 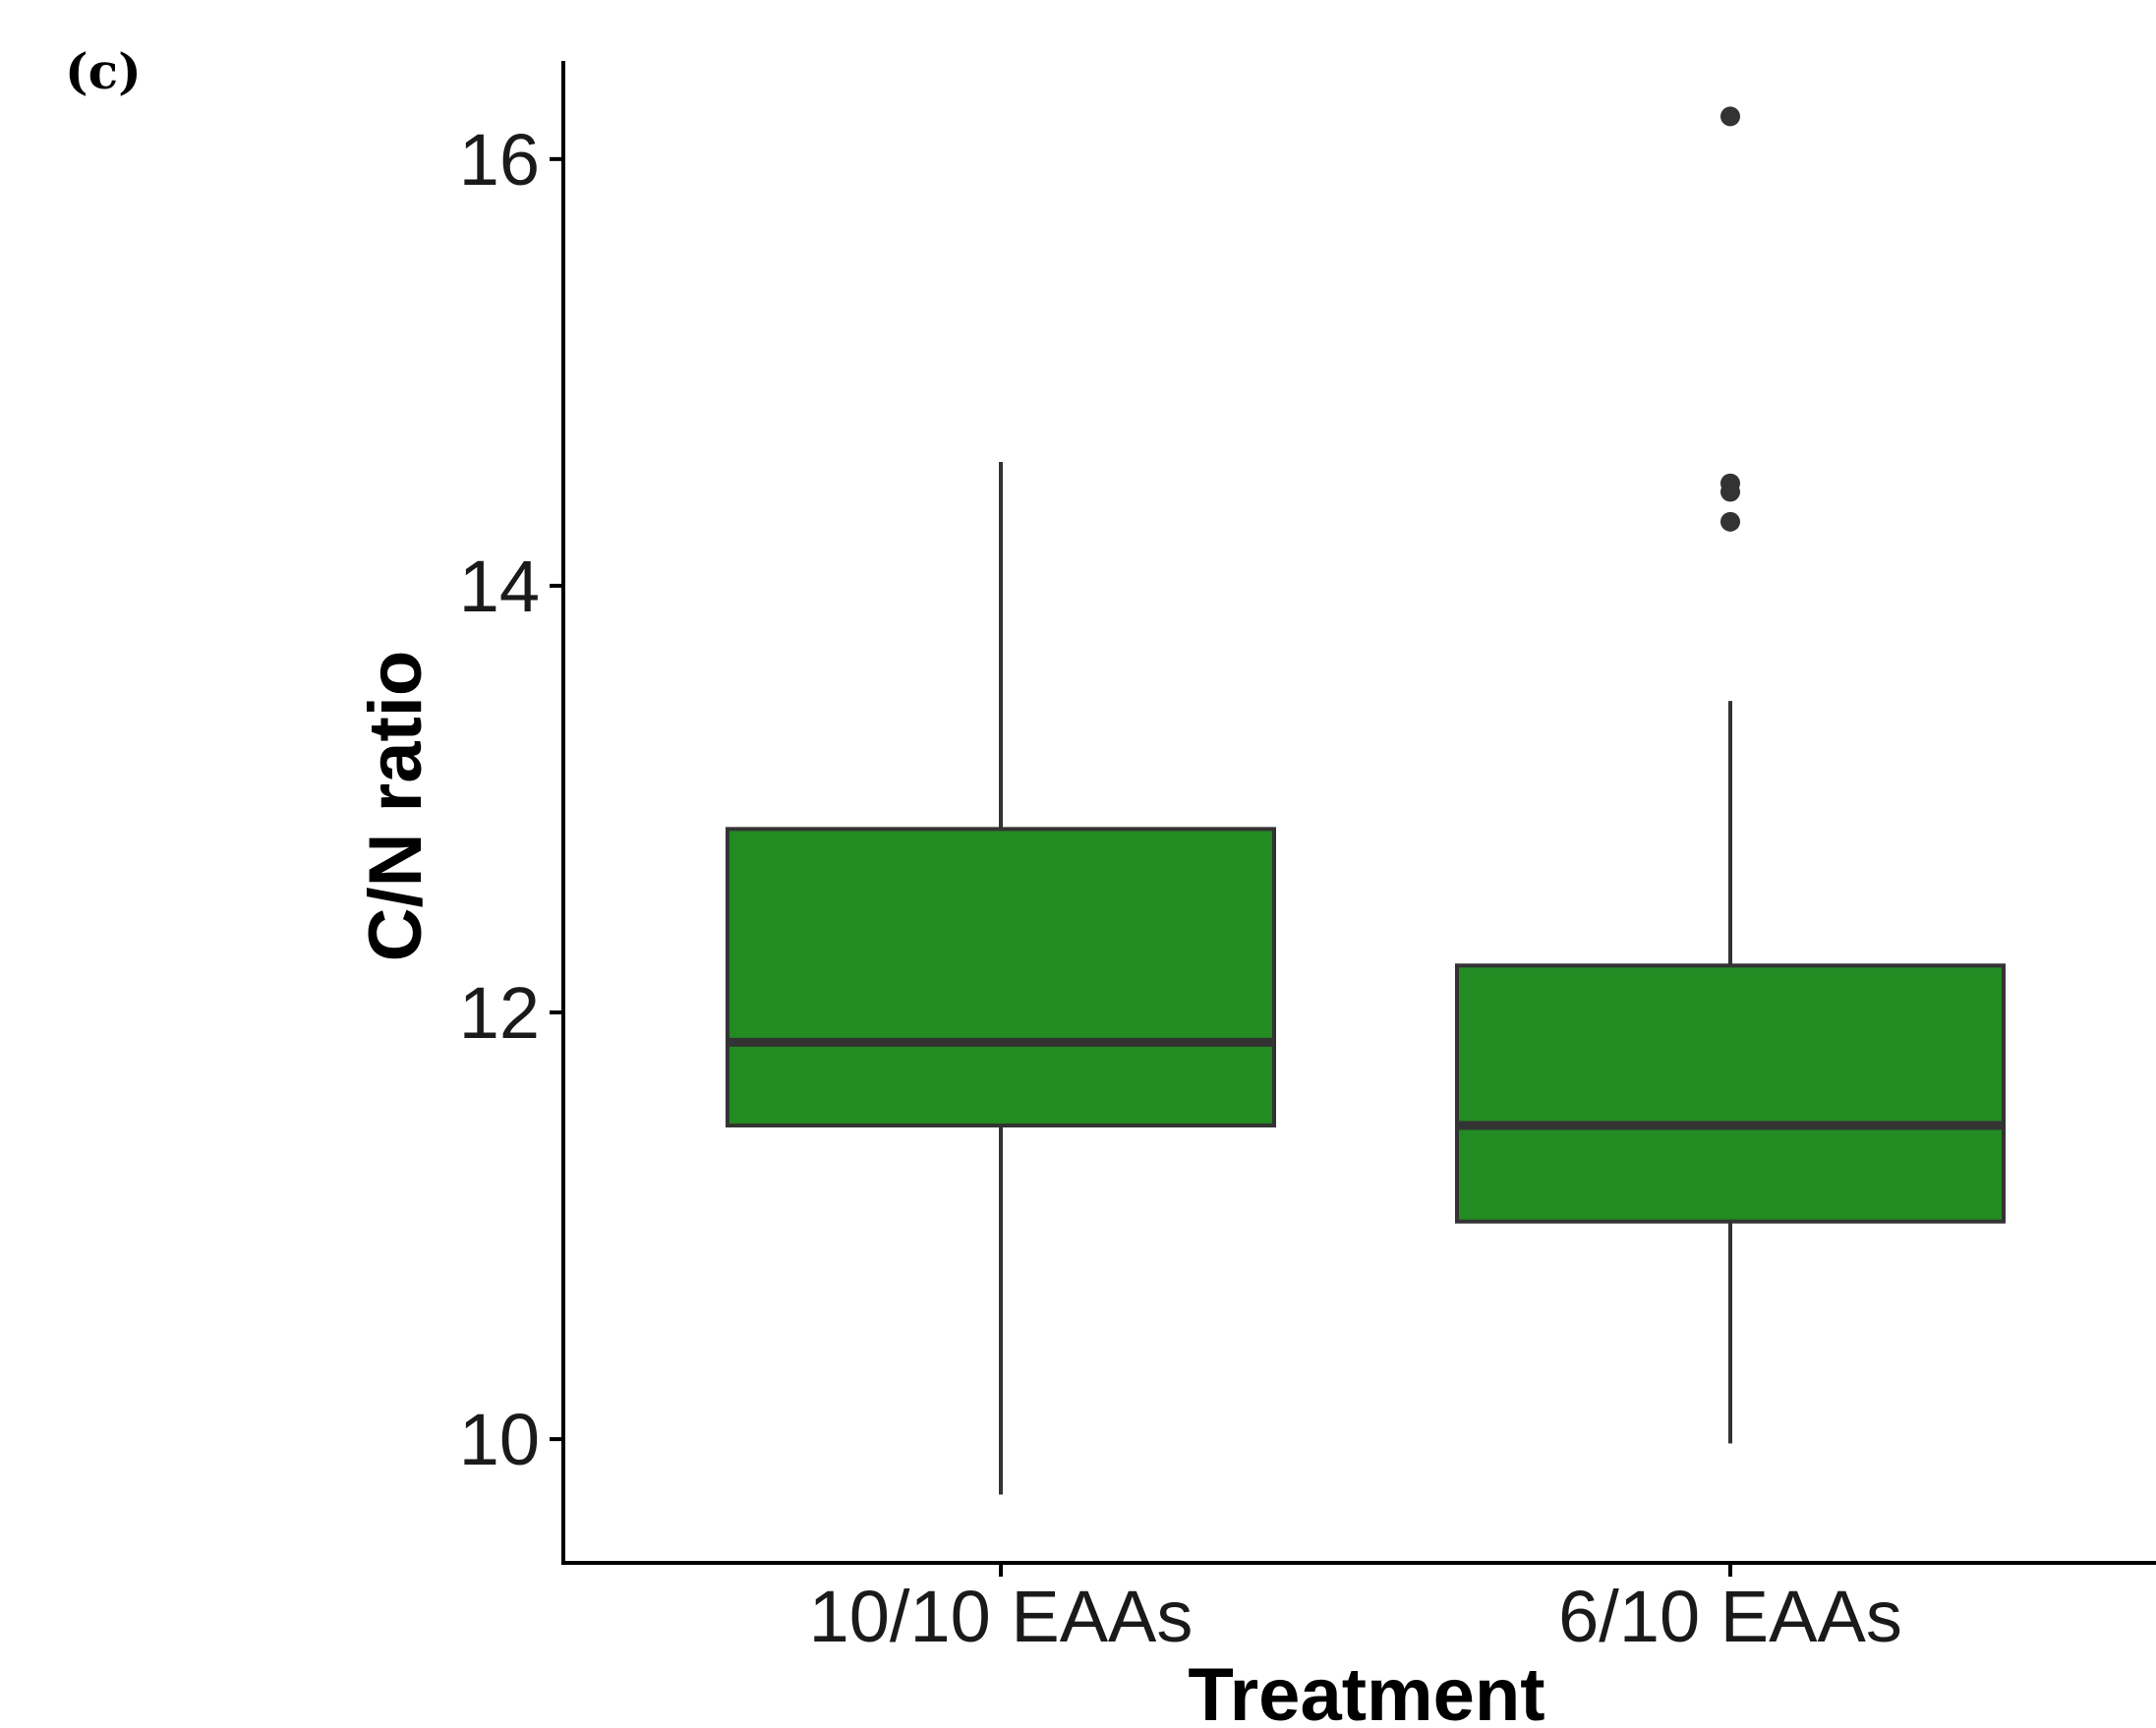 What do you see at coordinates (499, 1013) in the screenshot?
I see `y-tick-label: 12` at bounding box center [499, 1013].